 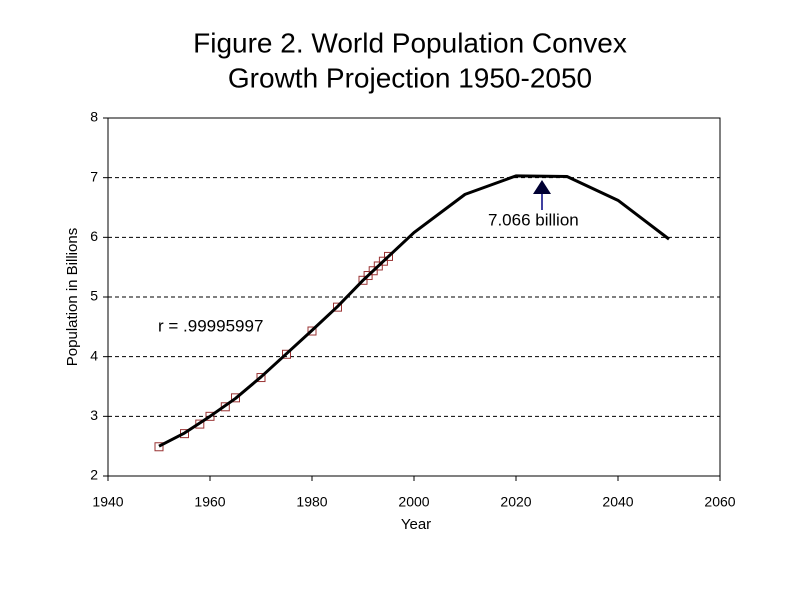 I want to click on chart-title: Growth Projection 1950-2050, so click(x=410, y=77).